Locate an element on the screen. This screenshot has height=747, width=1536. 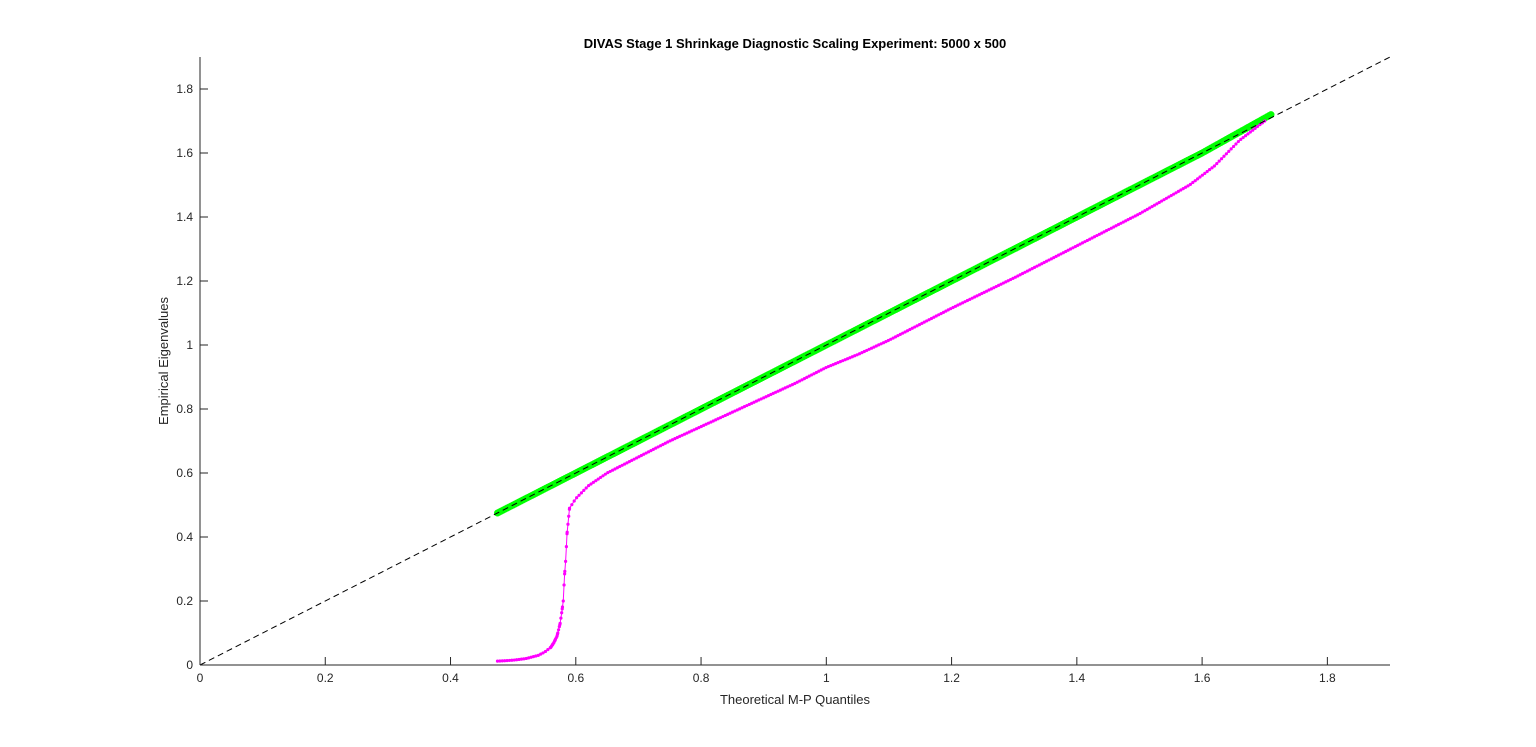
y-tick-label: 0.4 is located at coordinates (184, 537).